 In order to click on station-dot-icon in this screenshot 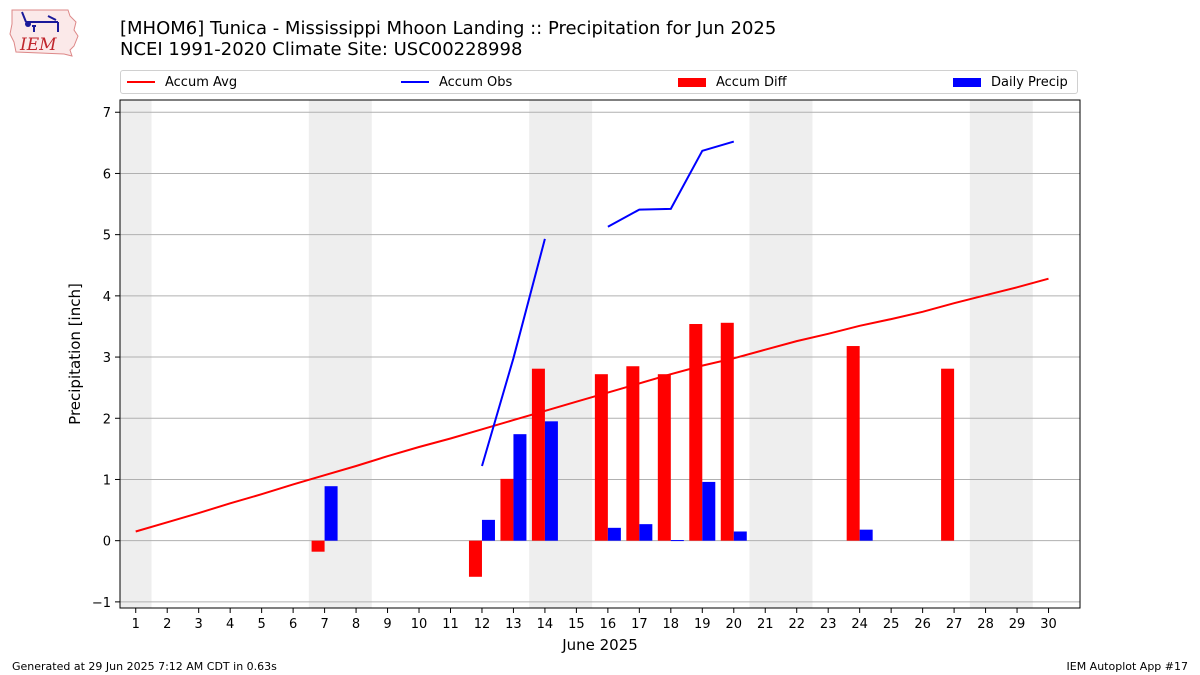, I will do `click(28, 24)`.